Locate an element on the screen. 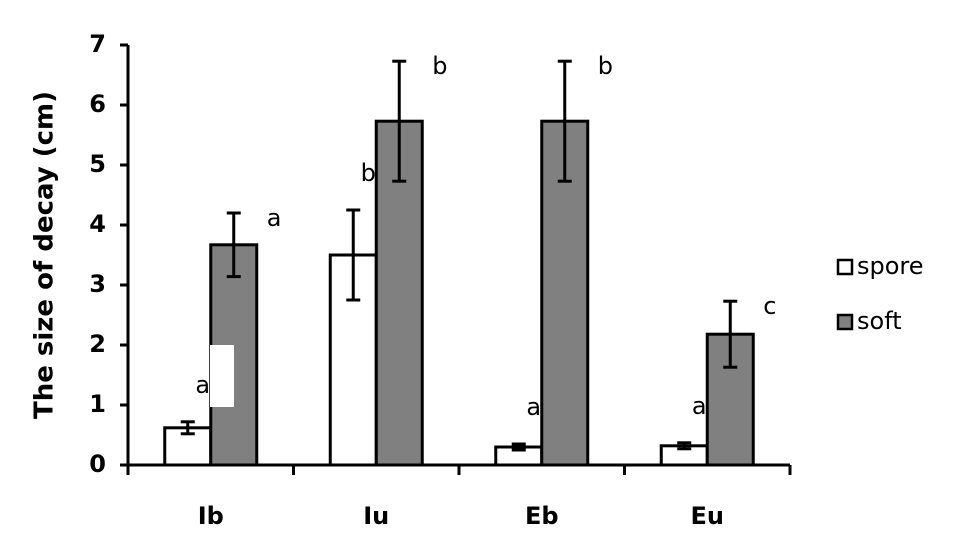  y-tick-label: 0 is located at coordinates (97, 464).